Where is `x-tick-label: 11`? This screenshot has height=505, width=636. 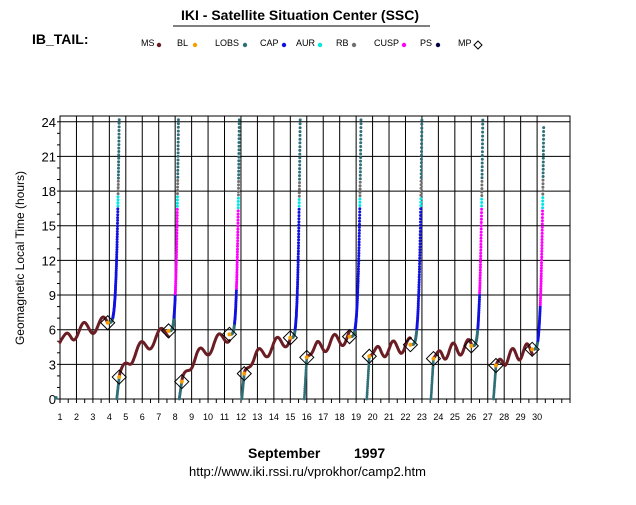
x-tick-label: 11 is located at coordinates (224, 417).